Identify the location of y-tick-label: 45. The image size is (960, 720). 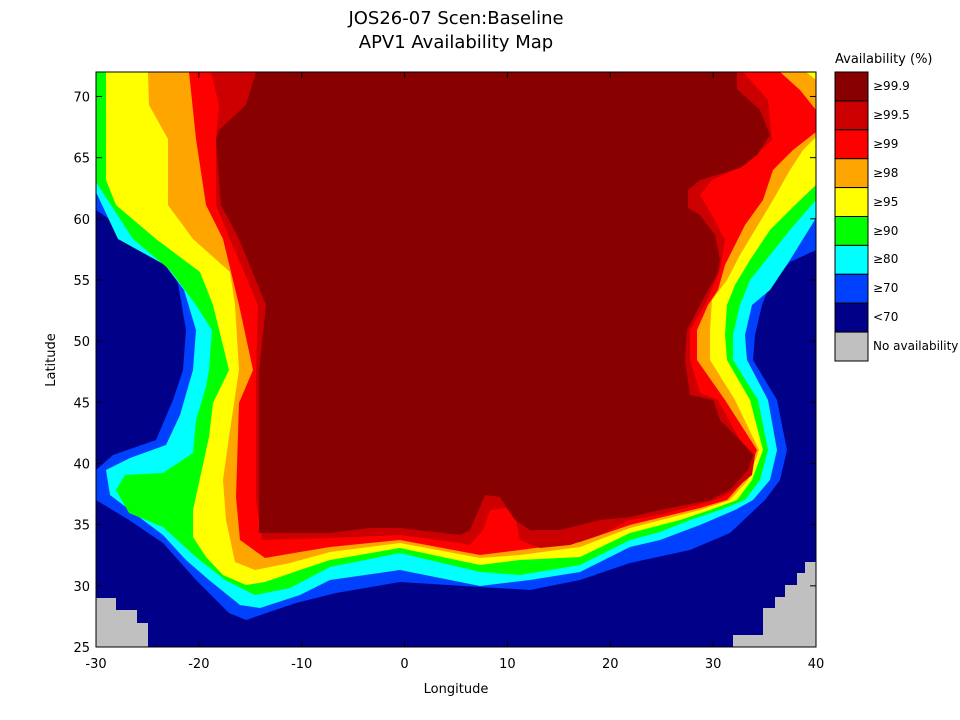
(81, 403).